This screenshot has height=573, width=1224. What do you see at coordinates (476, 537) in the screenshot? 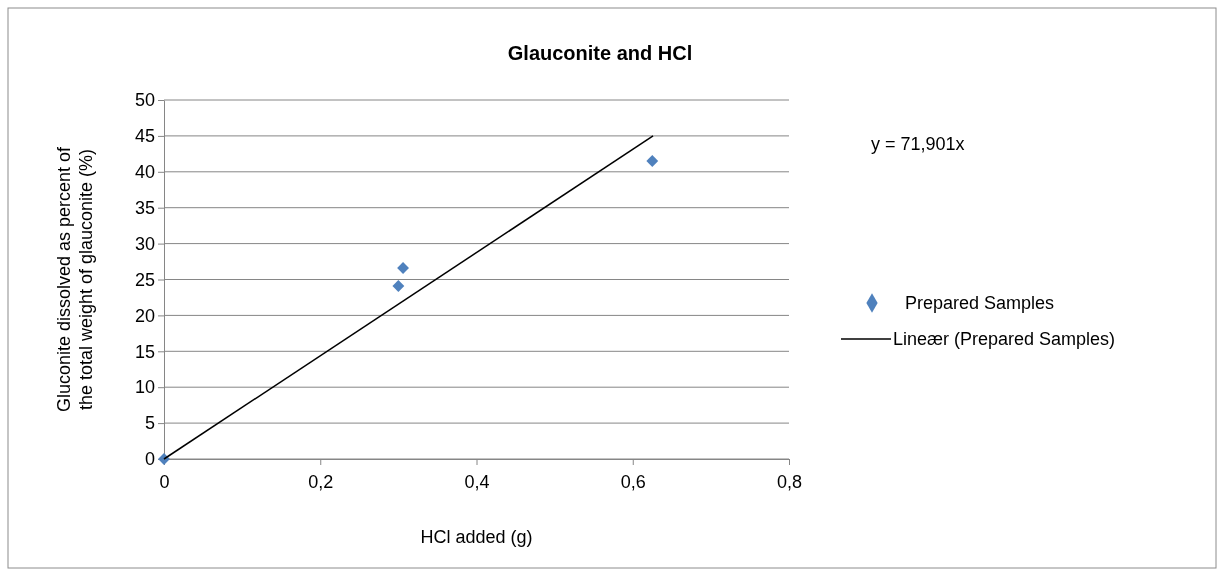
I see `x-axis-title: HCl added (g)` at bounding box center [476, 537].